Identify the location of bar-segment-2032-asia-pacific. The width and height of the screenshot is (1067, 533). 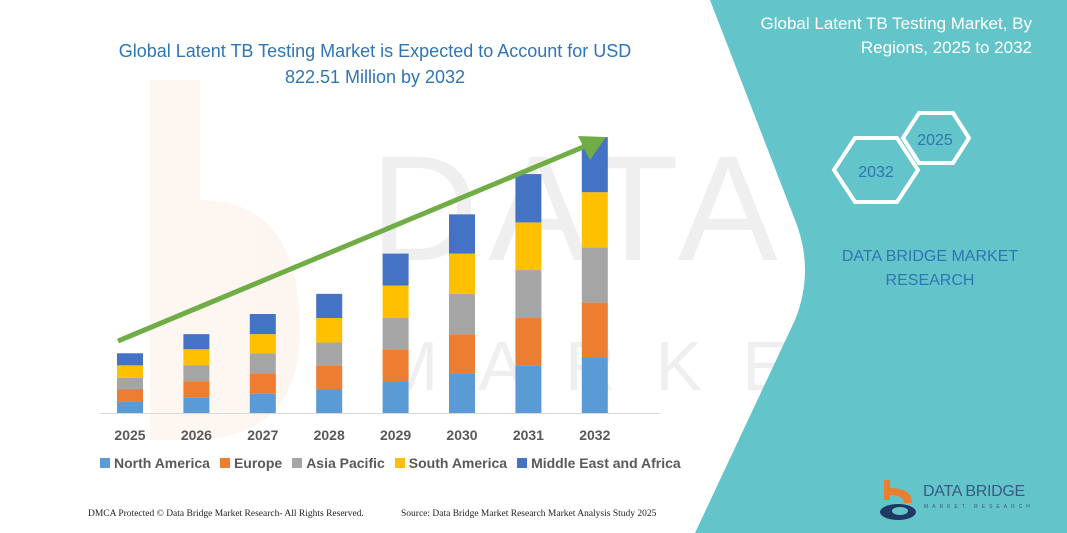
(594, 275).